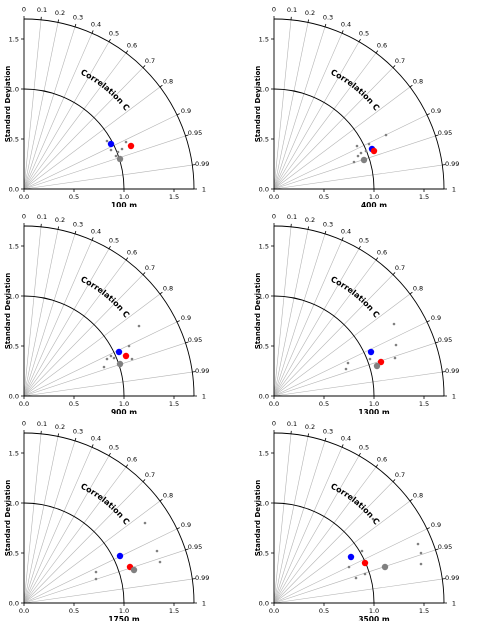 The image size is (500, 622). I want to click on correlation-tick-label: 1, so click(454, 189).